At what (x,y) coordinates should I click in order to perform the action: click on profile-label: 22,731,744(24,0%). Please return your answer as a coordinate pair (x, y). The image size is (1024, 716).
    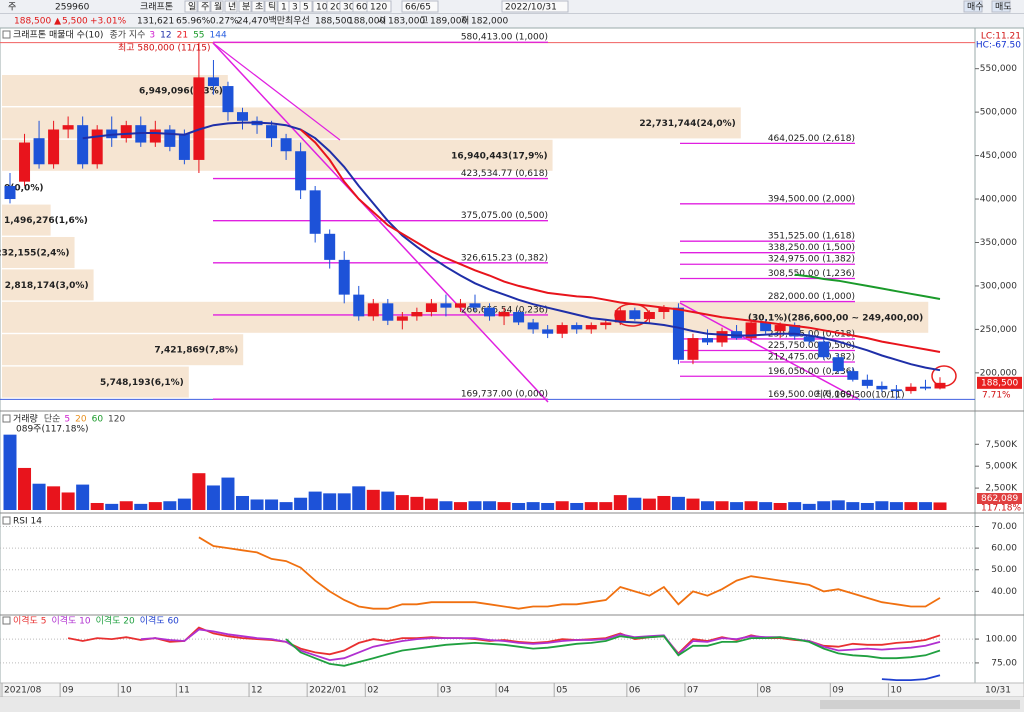
    Looking at the image, I should click on (687, 124).